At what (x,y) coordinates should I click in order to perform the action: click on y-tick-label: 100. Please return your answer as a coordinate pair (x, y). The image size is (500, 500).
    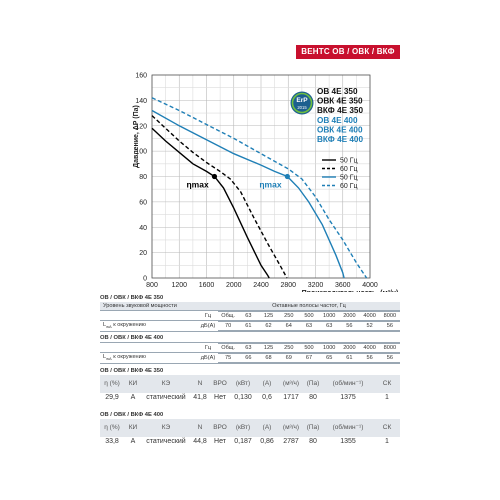
    Looking at the image, I should click on (141, 152).